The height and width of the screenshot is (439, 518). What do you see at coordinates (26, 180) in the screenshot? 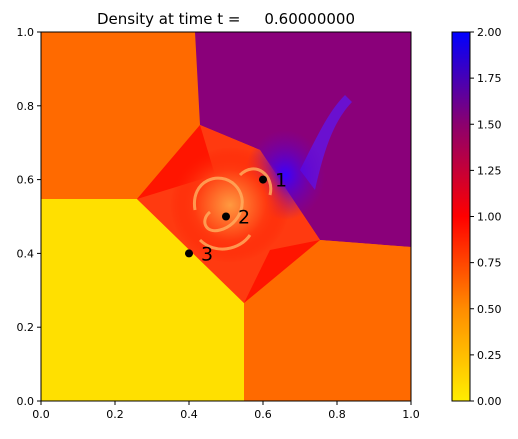
I see `y-tick-label: 0.6` at bounding box center [26, 180].